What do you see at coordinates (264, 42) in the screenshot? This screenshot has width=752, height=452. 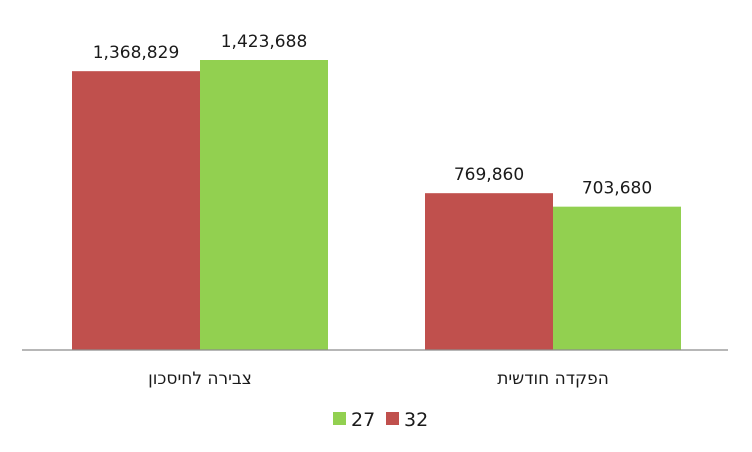 I see `value-label-series-27-cat-0: 1,423,688` at bounding box center [264, 42].